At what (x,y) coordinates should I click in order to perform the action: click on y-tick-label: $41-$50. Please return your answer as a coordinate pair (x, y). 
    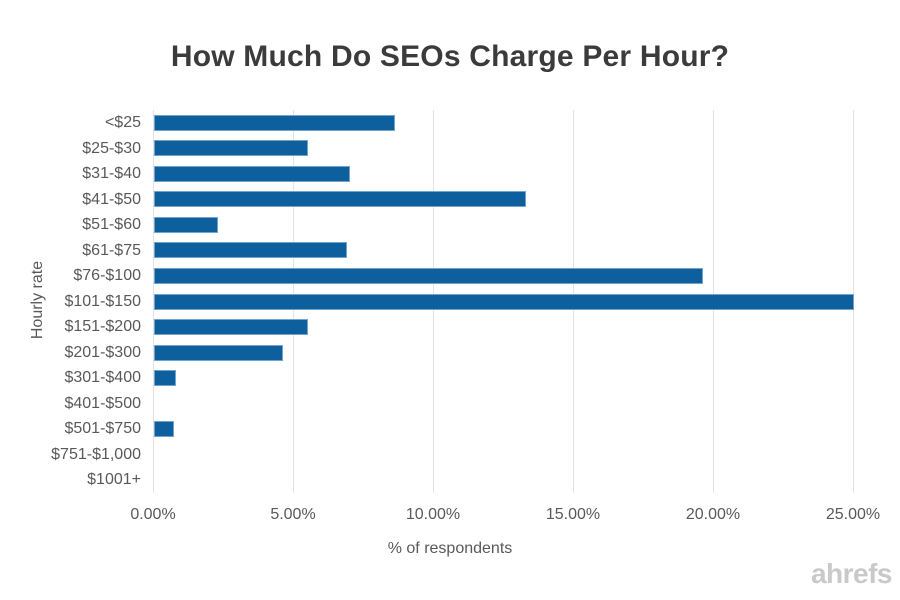
    Looking at the image, I should click on (111, 199).